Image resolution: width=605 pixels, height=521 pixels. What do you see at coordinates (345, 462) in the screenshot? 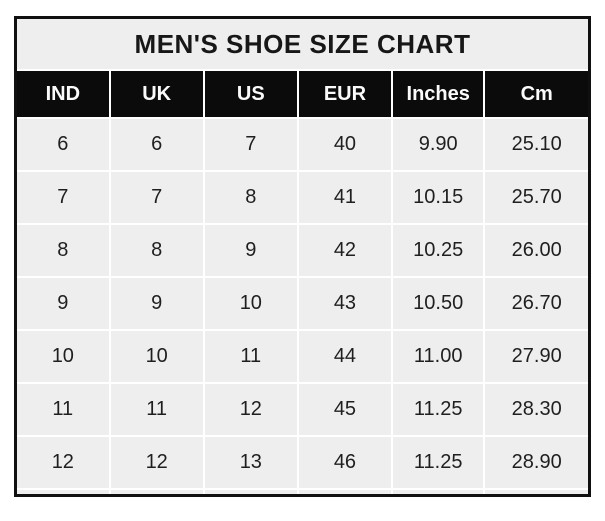
I see `table-cell: 46` at bounding box center [345, 462].